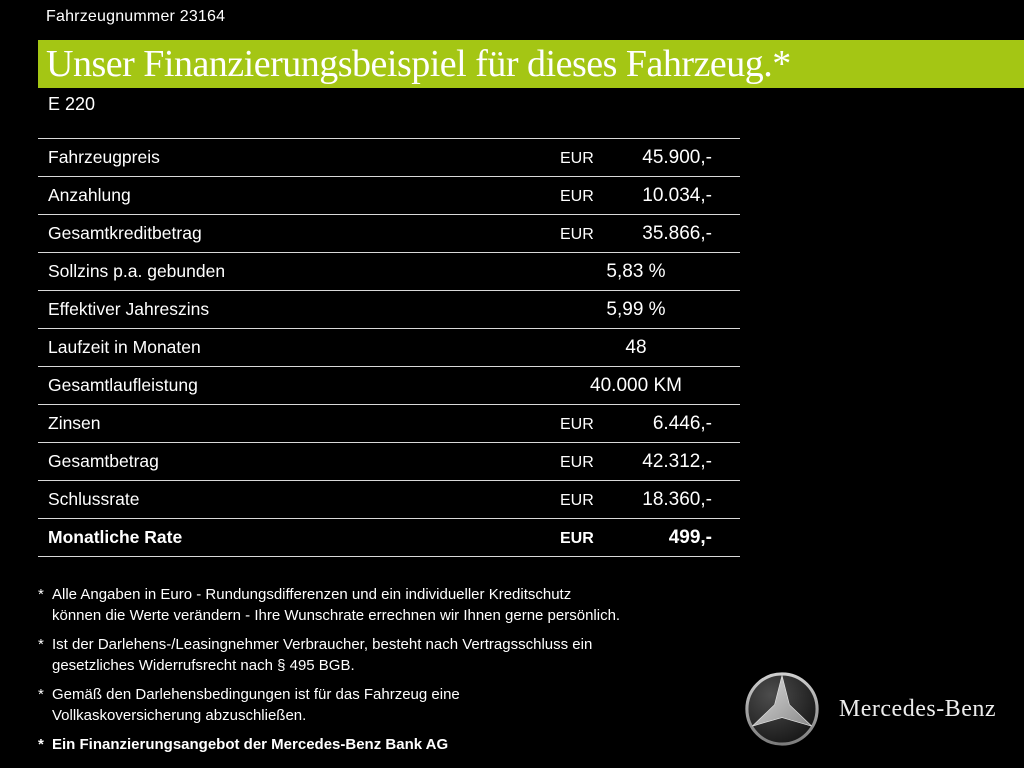 The height and width of the screenshot is (768, 1024). Describe the element at coordinates (677, 195) in the screenshot. I see `row-value: 10.034,-` at that location.